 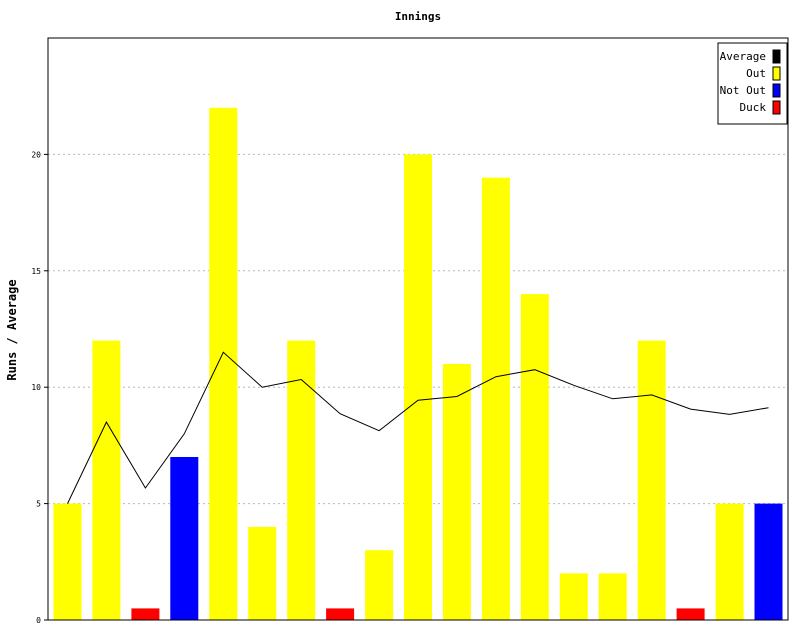 What do you see at coordinates (756, 73) in the screenshot?
I see `legend-label: Out` at bounding box center [756, 73].